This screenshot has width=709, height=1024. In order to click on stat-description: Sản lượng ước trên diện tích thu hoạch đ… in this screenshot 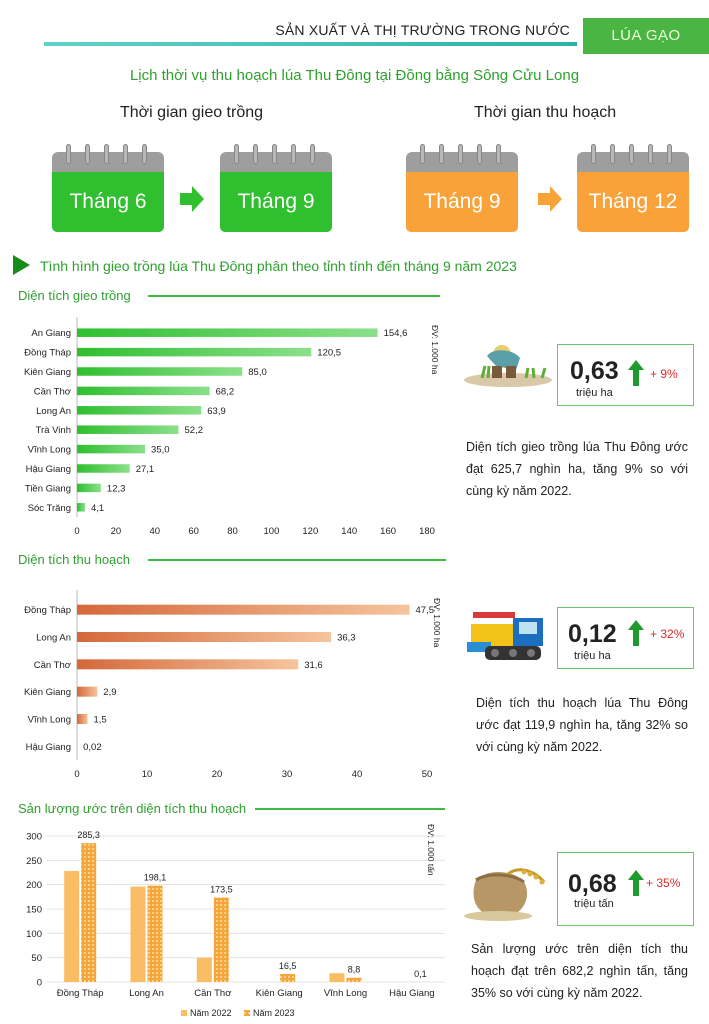, I will do `click(579, 971)`.